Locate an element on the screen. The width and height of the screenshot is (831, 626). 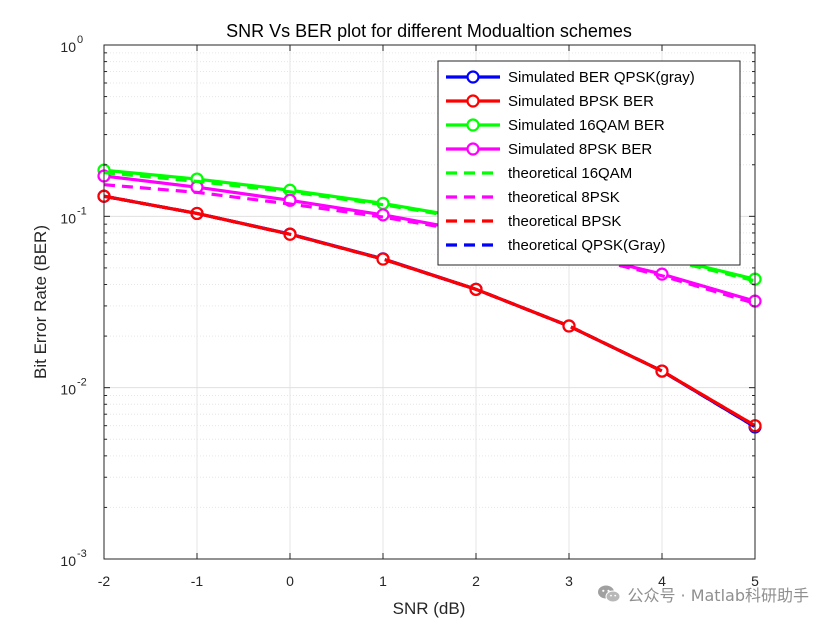
wechat-icon is located at coordinates (609, 594).